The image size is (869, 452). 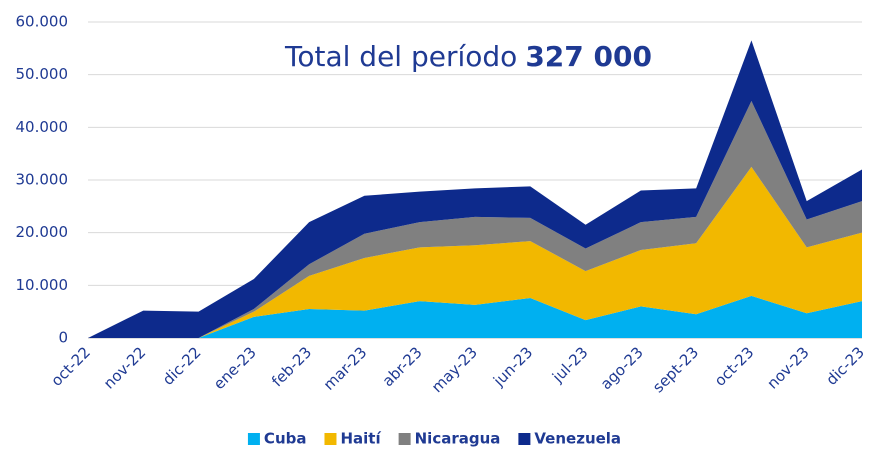 I want to click on x-tick-label: may-23, so click(x=454, y=369).